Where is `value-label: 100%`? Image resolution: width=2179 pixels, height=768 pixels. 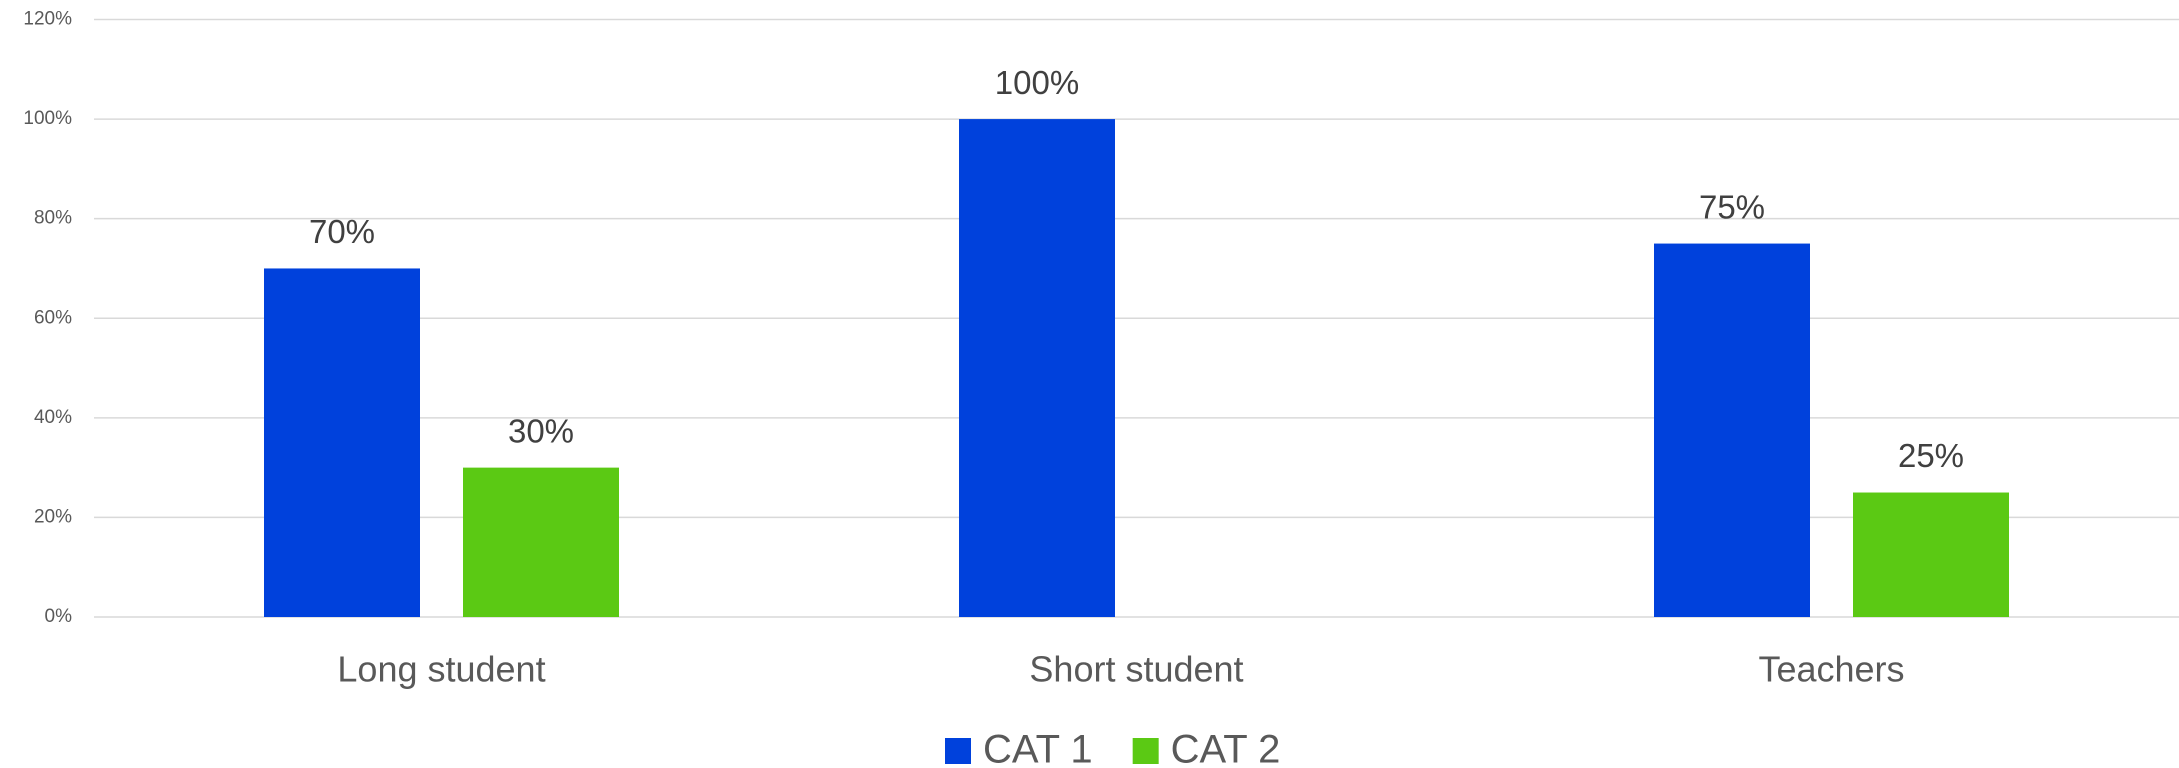
value-label: 100% is located at coordinates (1037, 82).